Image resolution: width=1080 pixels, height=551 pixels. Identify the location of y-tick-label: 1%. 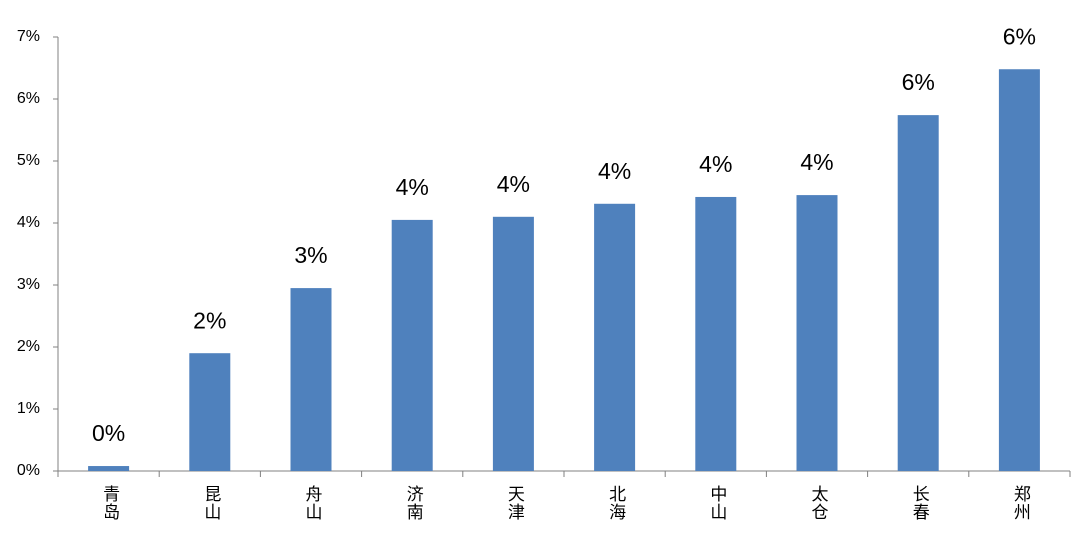
(28, 408).